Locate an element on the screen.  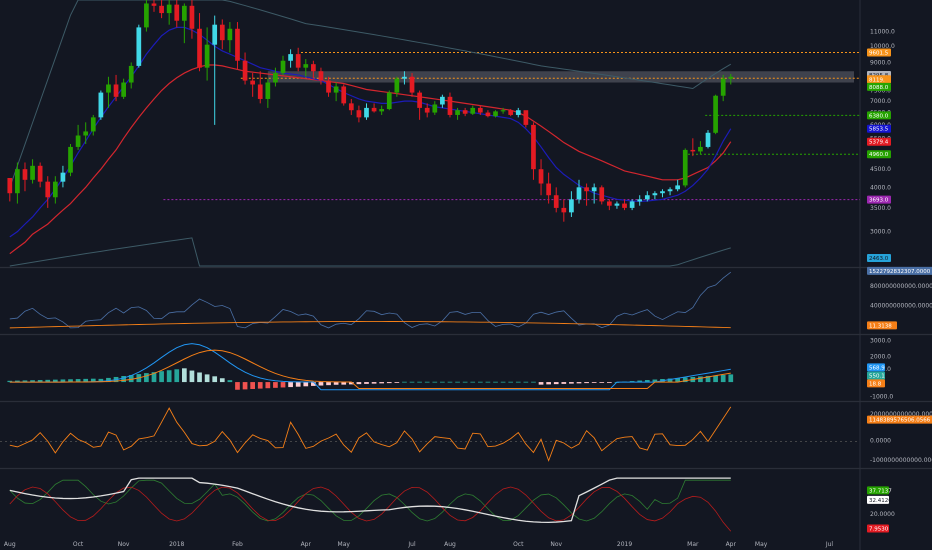
badge-label: 9601.5 is located at coordinates (879, 53).